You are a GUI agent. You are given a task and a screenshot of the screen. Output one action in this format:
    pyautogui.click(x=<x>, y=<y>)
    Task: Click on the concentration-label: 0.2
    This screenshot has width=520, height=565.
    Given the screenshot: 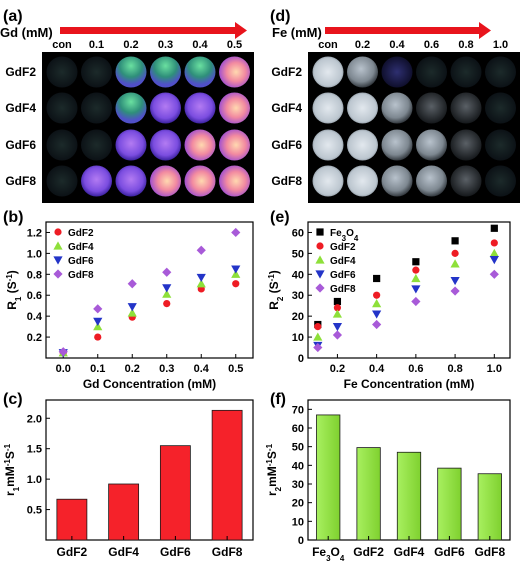 What is the action you would take?
    pyautogui.click(x=130, y=45)
    